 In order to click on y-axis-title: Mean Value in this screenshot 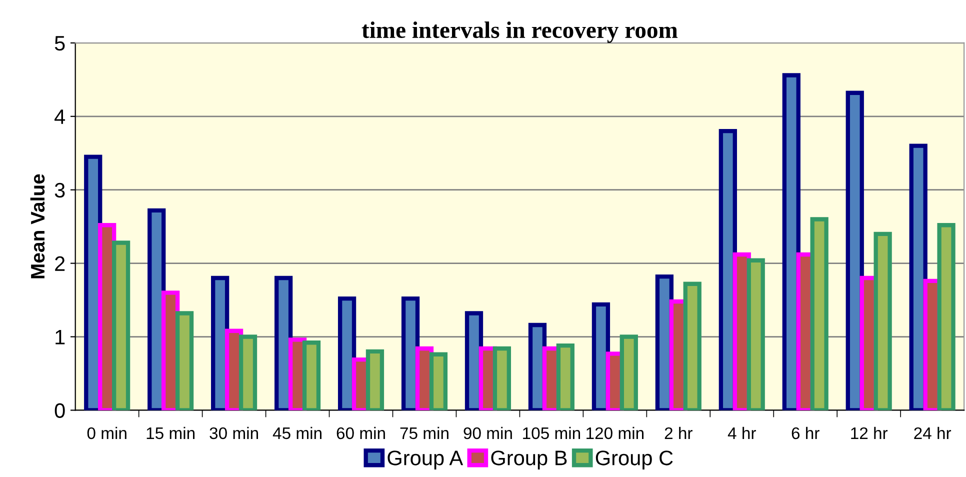, I will do `click(37, 226)`.